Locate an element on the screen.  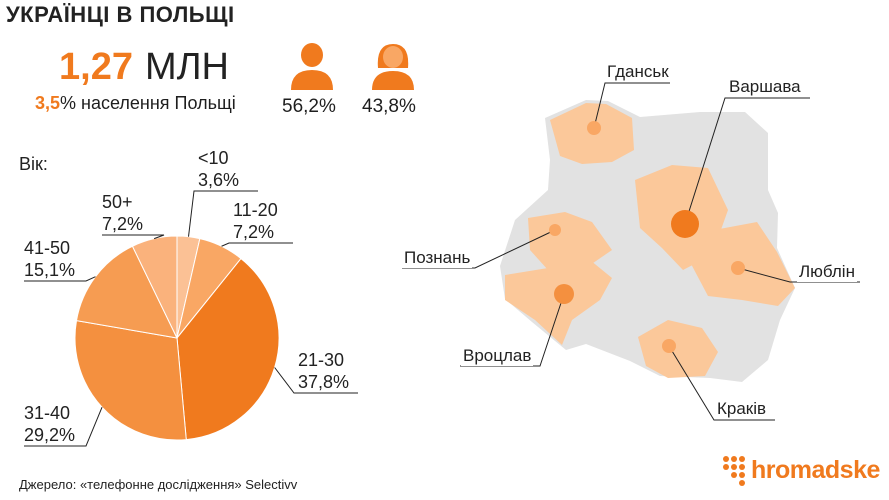
share-text: % населення Польщі is located at coordinates (148, 103).